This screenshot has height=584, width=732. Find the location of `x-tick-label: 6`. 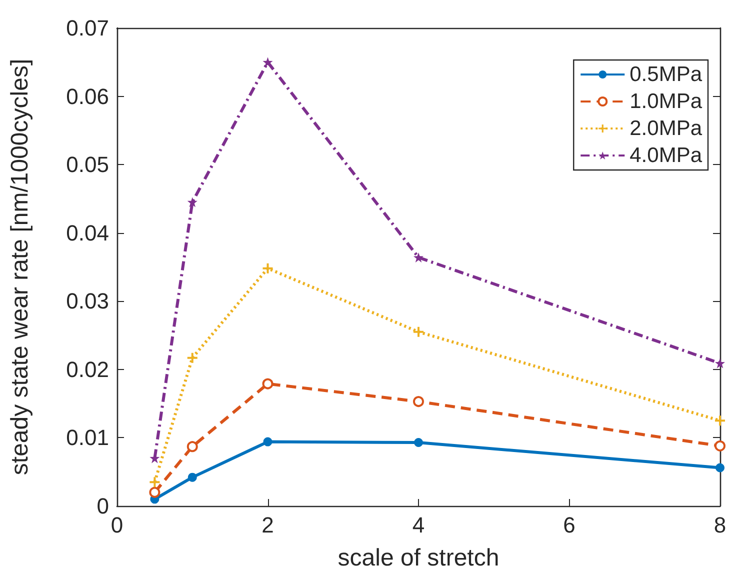

x-tick-label: 6 is located at coordinates (569, 525).